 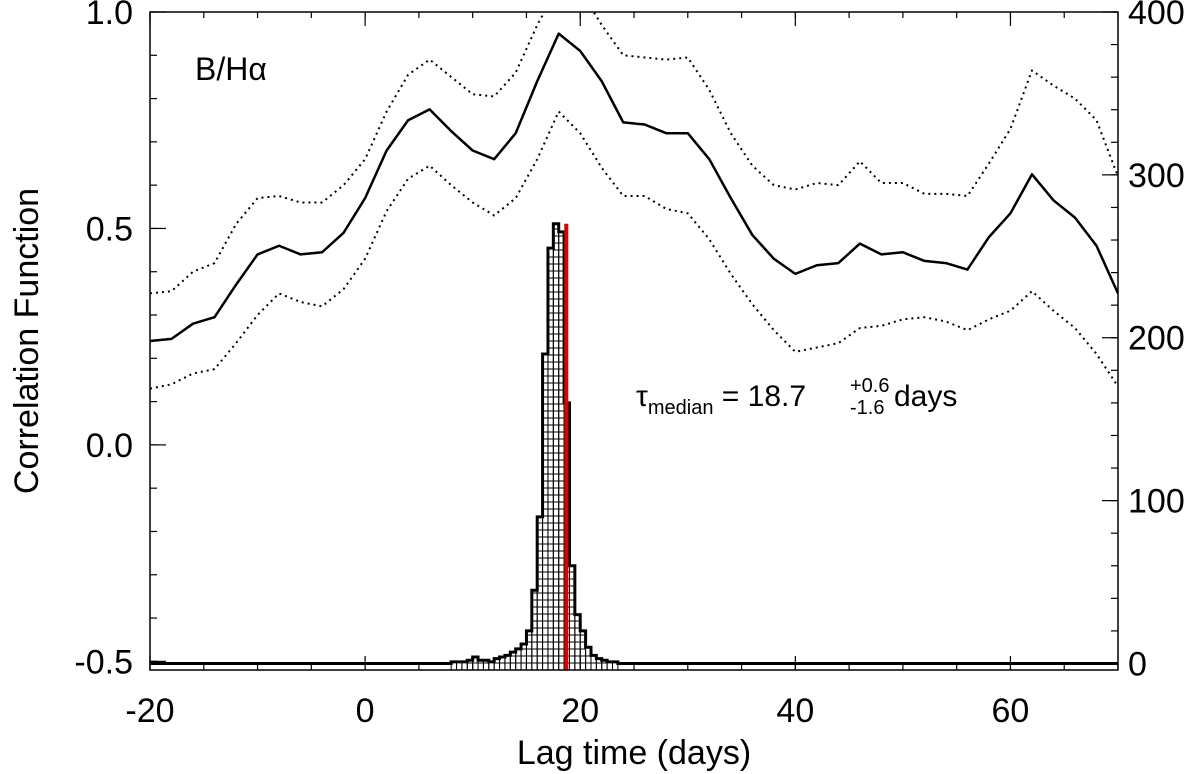 I want to click on y2-tick-label: 300, so click(x=1156, y=176).